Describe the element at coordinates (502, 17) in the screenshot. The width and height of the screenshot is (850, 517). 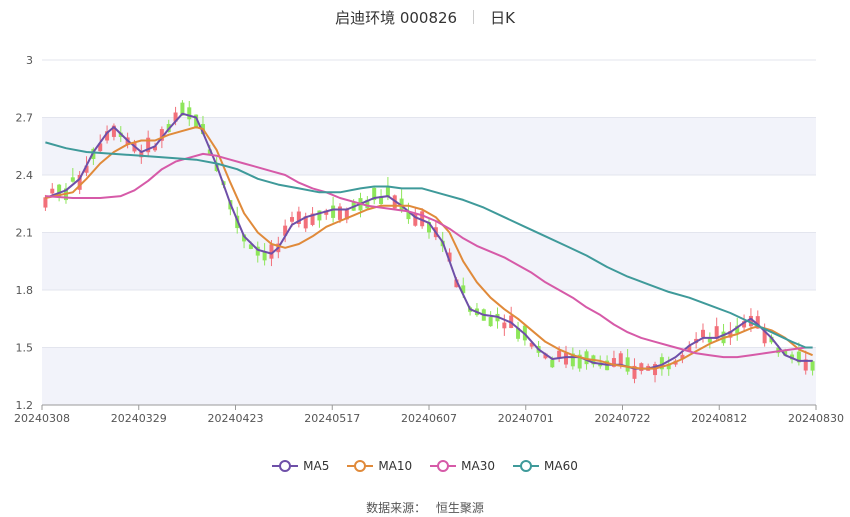
I see `period-label: 日K` at that location.